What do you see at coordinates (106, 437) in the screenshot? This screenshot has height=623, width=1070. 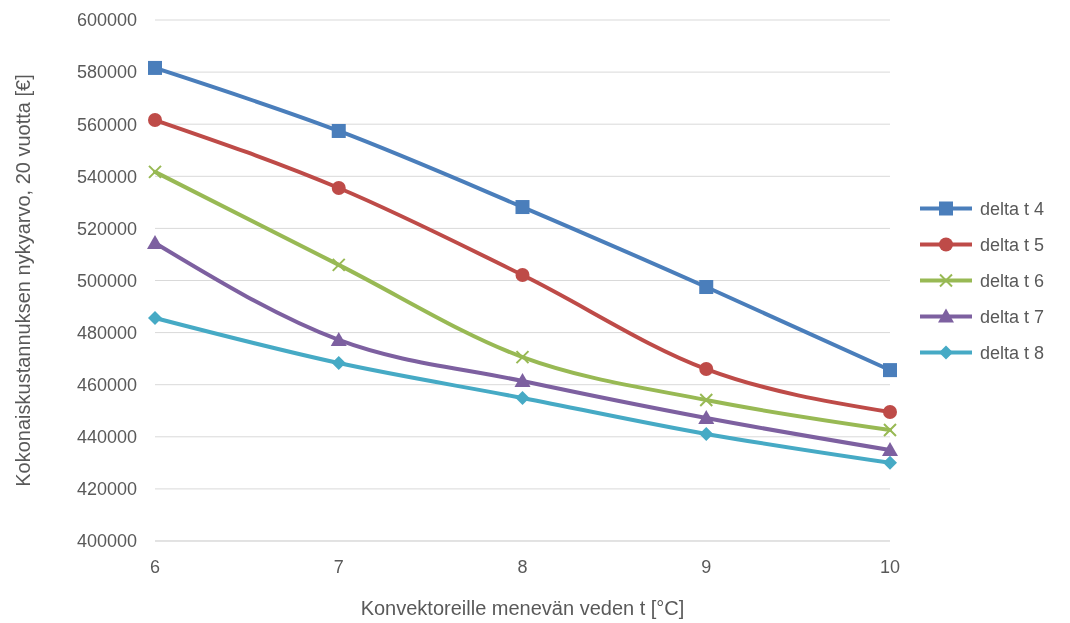 I see `y-tick-label: 440000` at bounding box center [106, 437].